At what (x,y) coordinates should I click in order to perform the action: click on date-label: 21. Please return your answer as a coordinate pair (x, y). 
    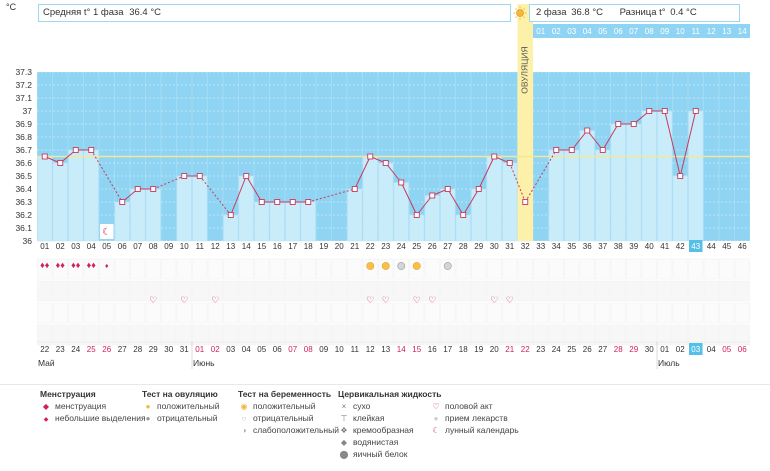
    Looking at the image, I should click on (509, 349).